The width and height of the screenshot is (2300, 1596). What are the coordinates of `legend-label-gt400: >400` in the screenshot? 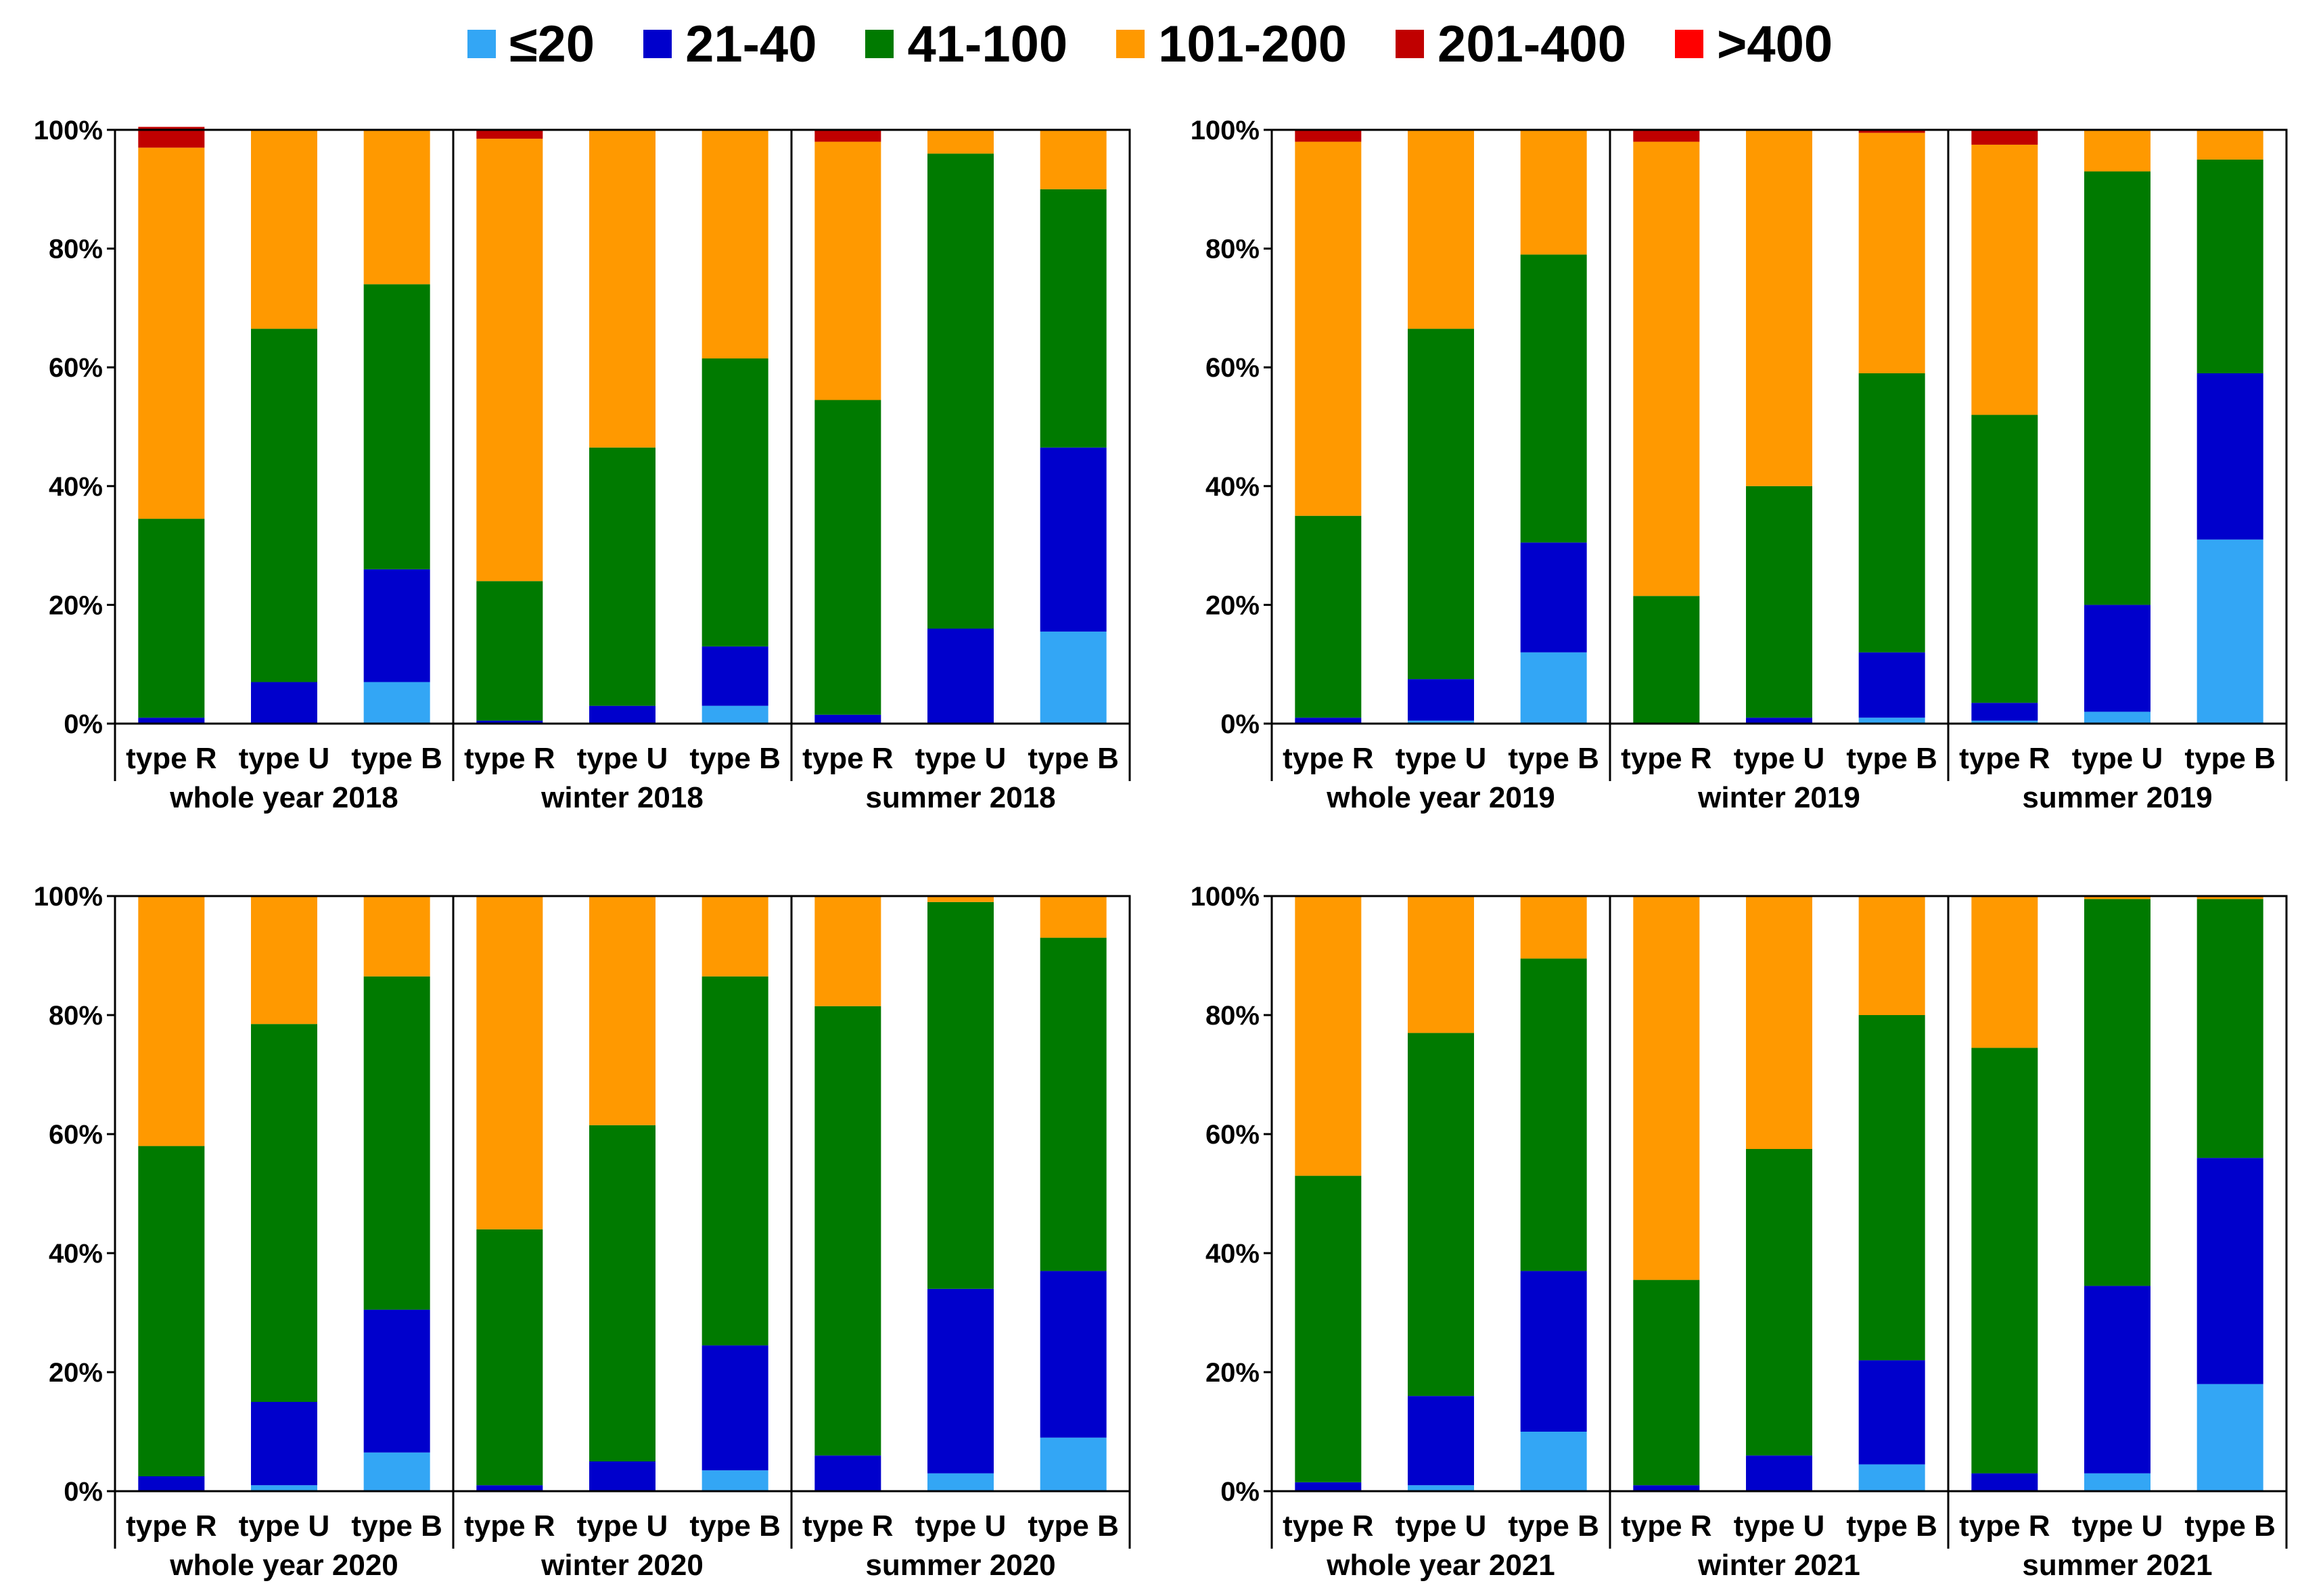 It's located at (1774, 44).